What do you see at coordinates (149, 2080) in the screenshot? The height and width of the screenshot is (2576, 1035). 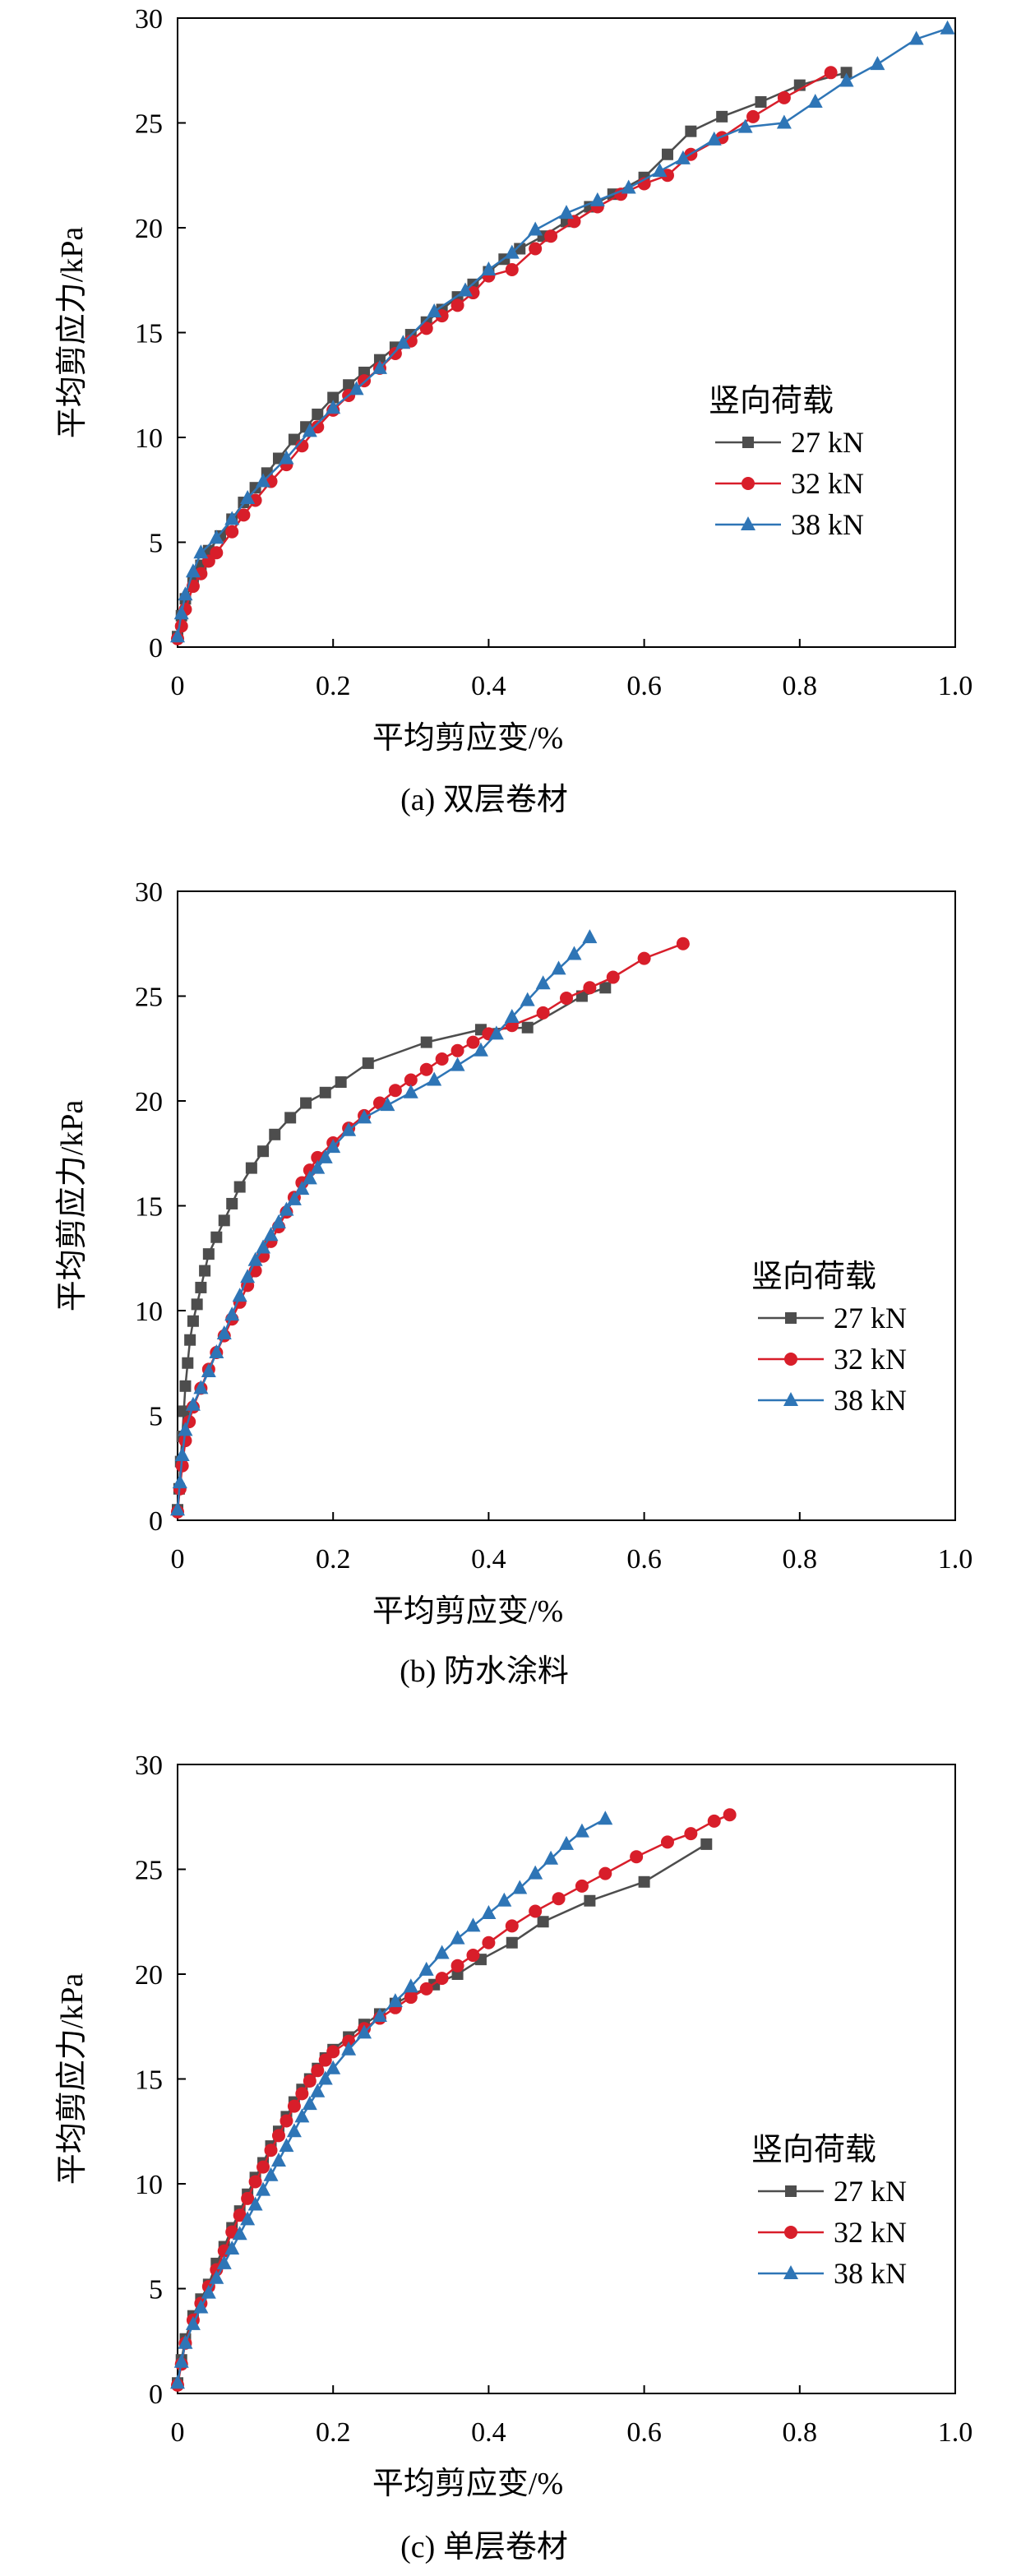 I see `y-tick-label: 15` at bounding box center [149, 2080].